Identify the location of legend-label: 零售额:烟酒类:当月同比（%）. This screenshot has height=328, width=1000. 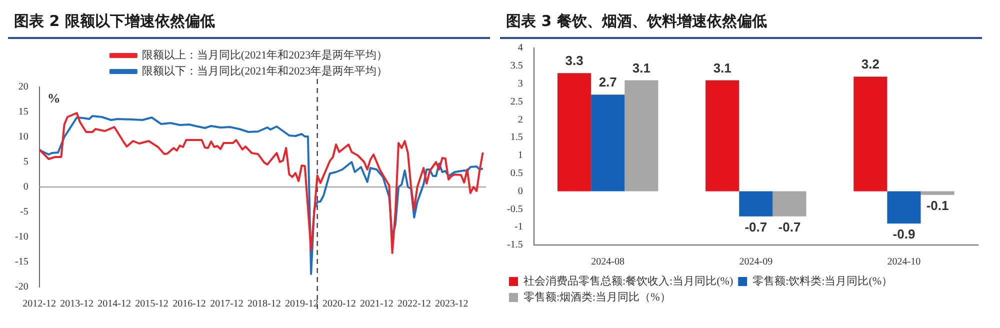
(597, 297).